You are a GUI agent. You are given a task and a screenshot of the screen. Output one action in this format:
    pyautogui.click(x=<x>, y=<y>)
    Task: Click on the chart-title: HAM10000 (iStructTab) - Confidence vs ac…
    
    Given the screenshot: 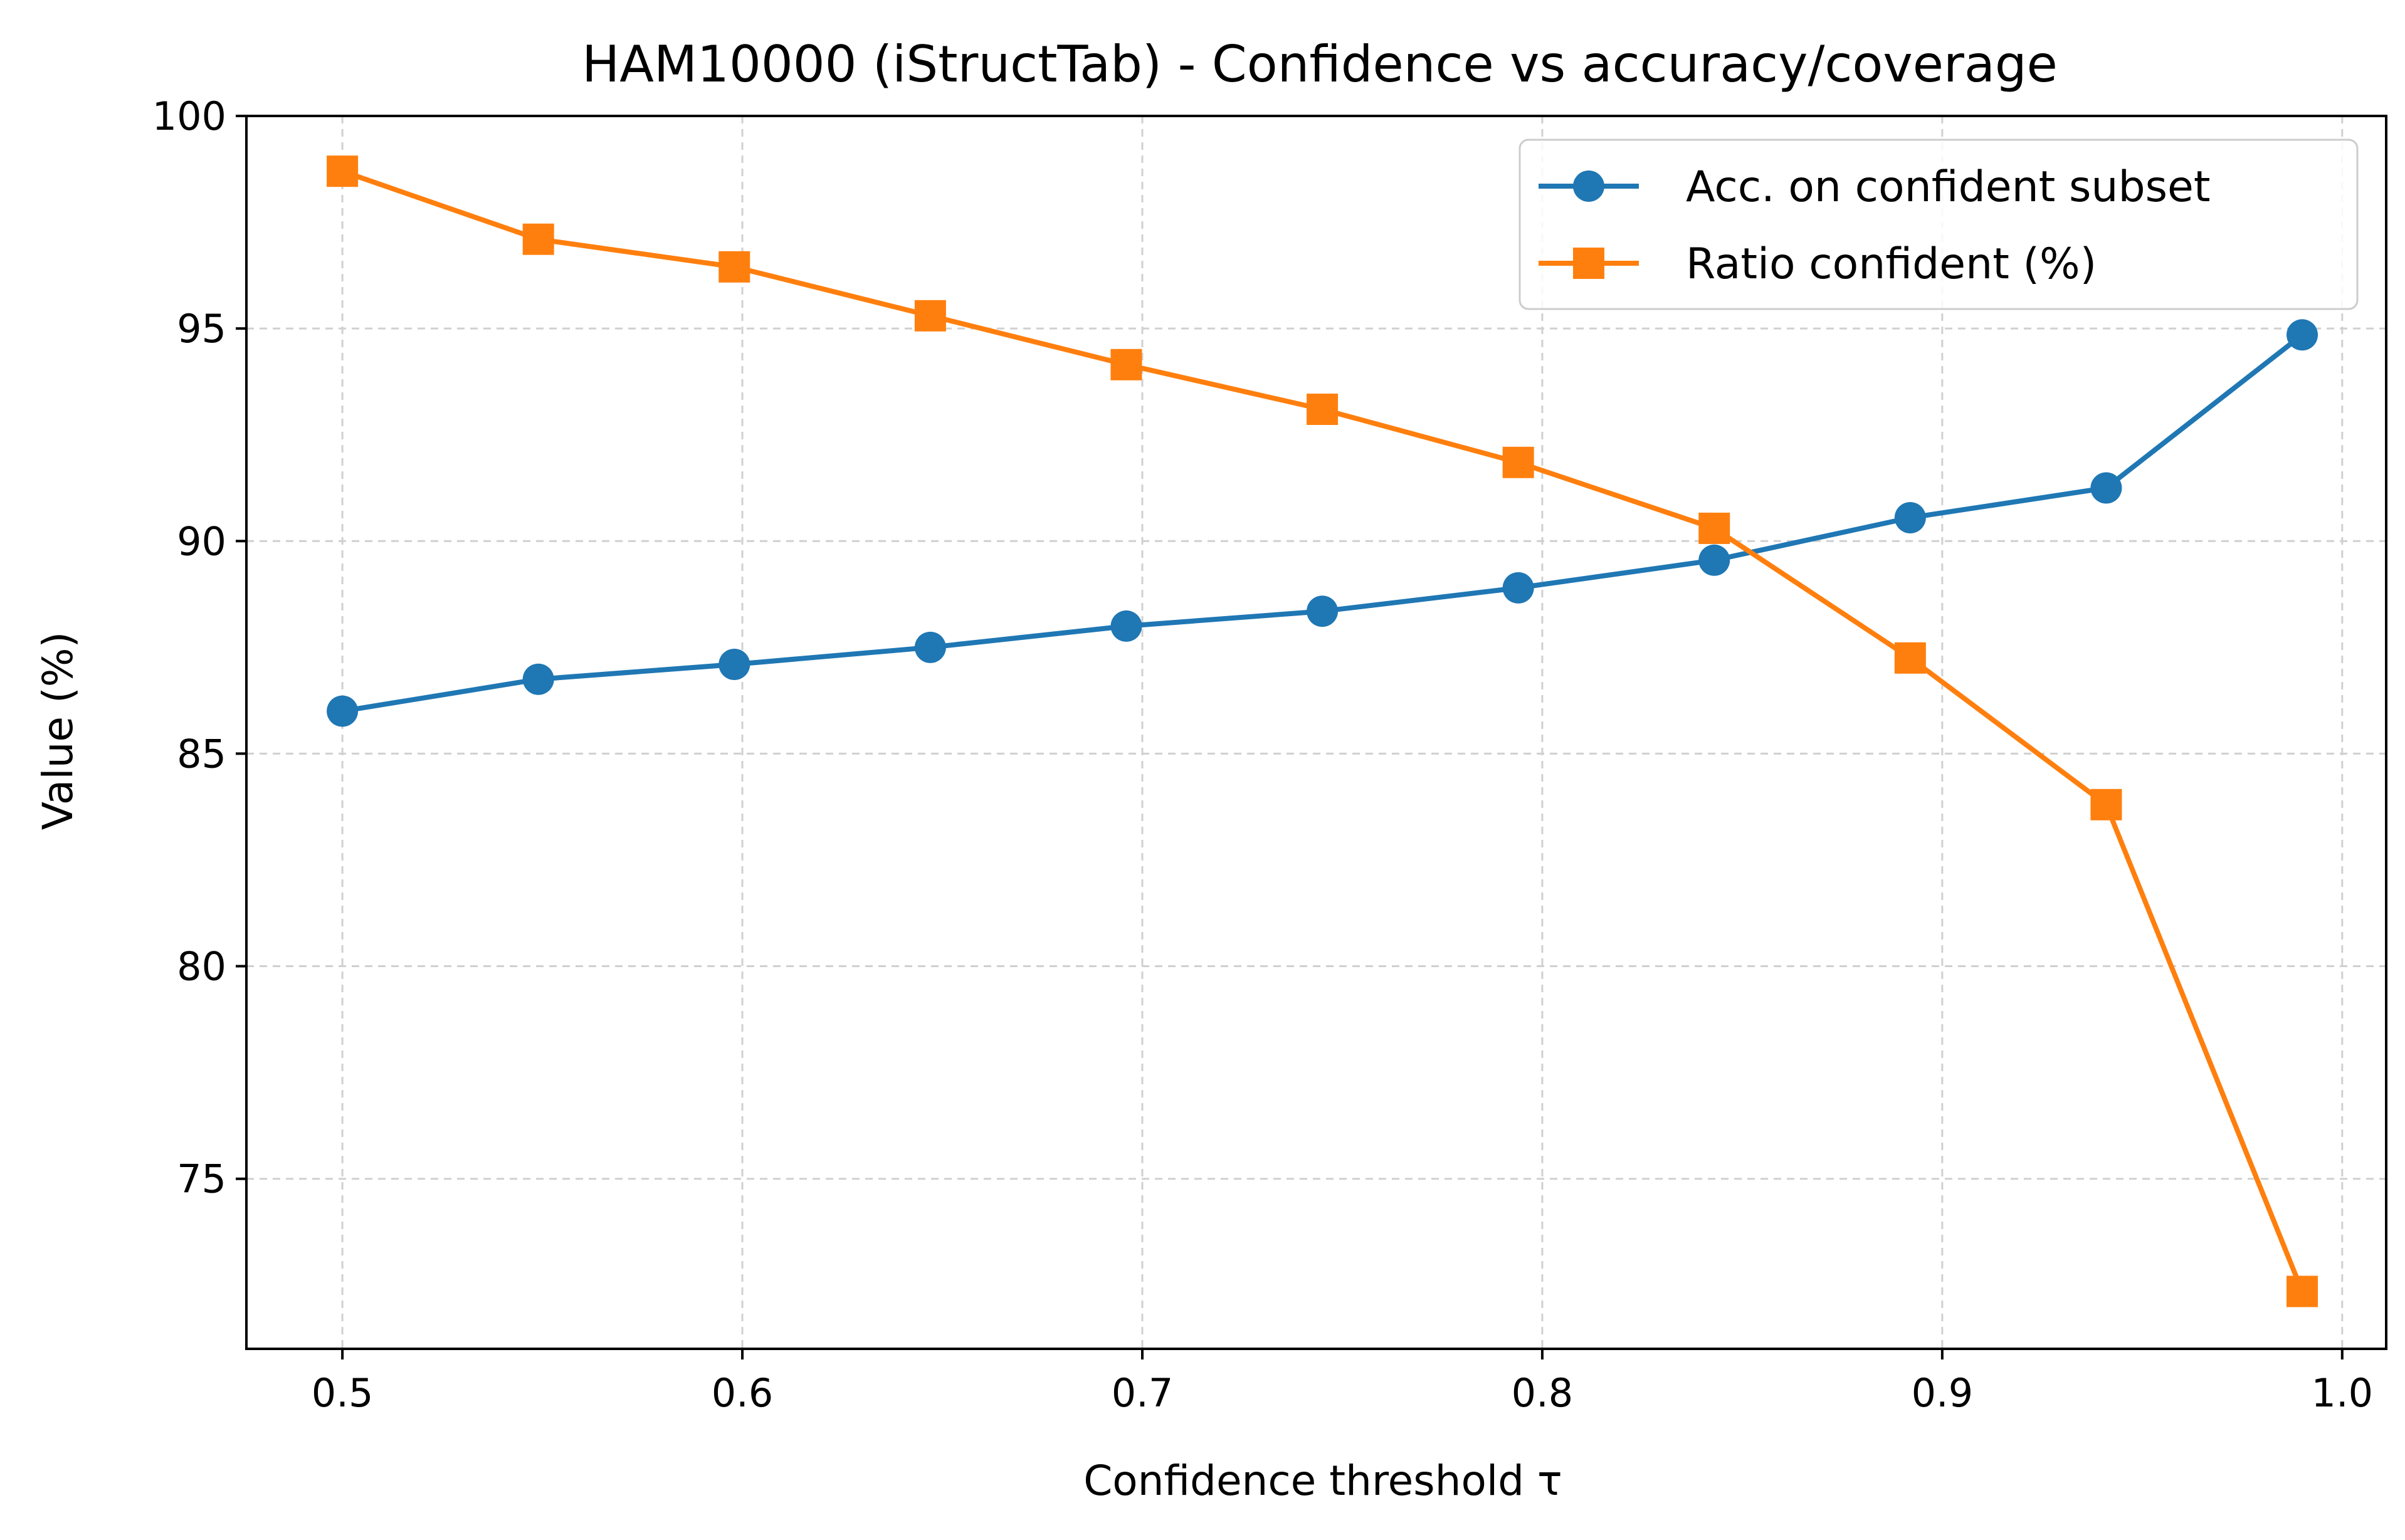 What is the action you would take?
    pyautogui.click(x=1320, y=64)
    